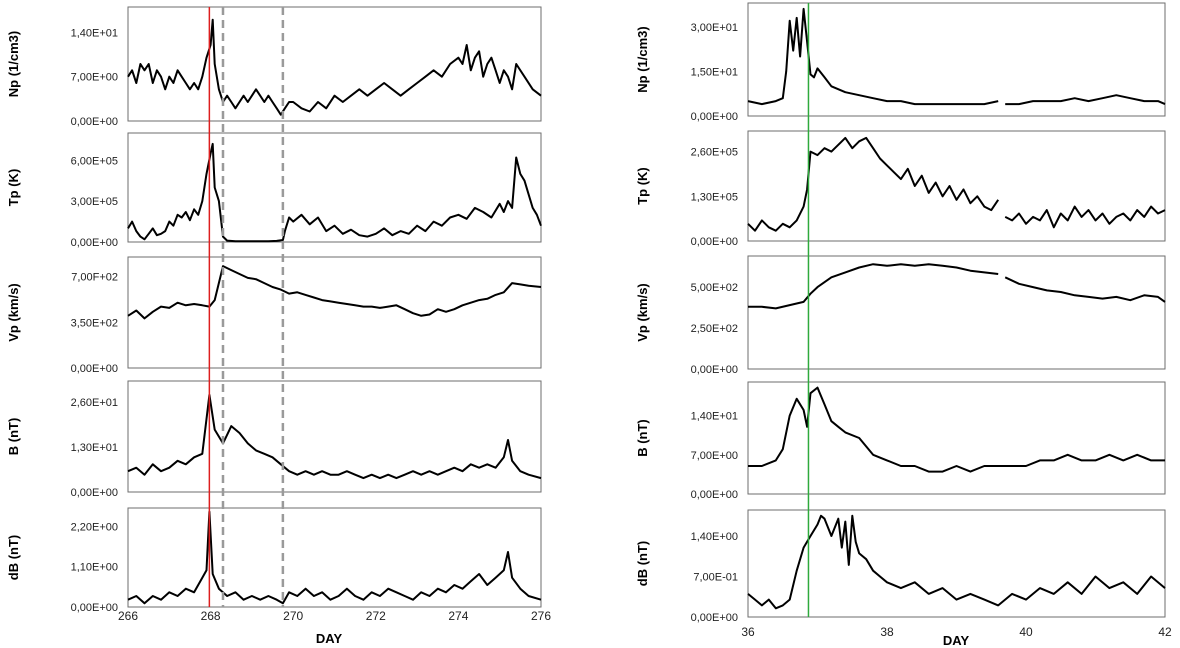  I want to click on panel-5: 0,00E+00 7,00E-01 1,40E+00 dB (nT), so click(900, 566).